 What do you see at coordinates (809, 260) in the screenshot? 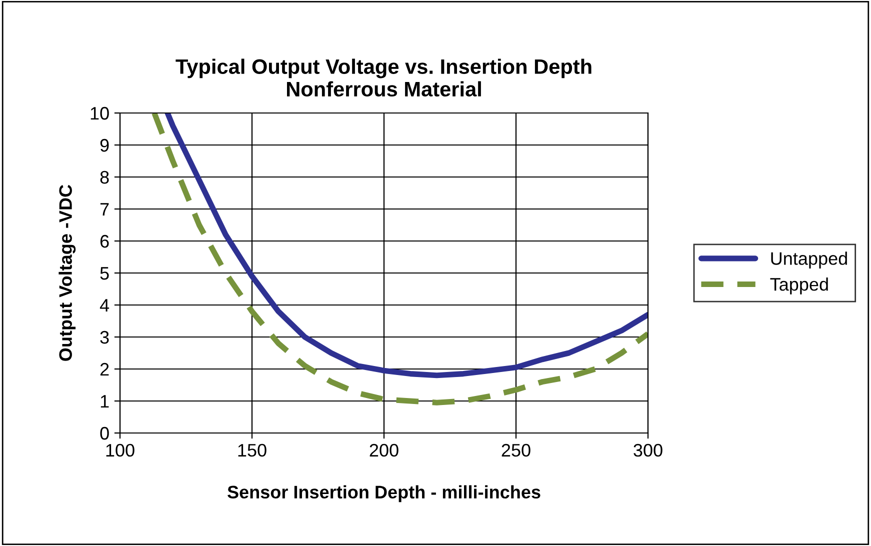
I see `legend-label: Untapped` at bounding box center [809, 260].